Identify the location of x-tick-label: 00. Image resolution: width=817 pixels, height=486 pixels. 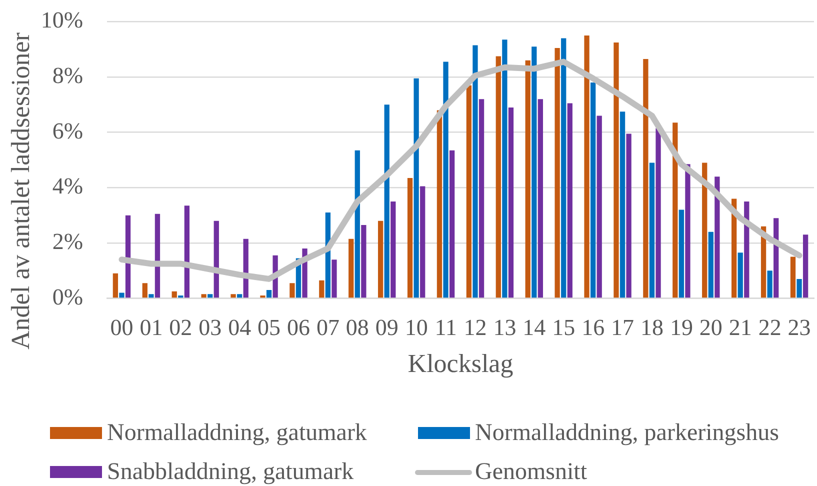
(122, 327).